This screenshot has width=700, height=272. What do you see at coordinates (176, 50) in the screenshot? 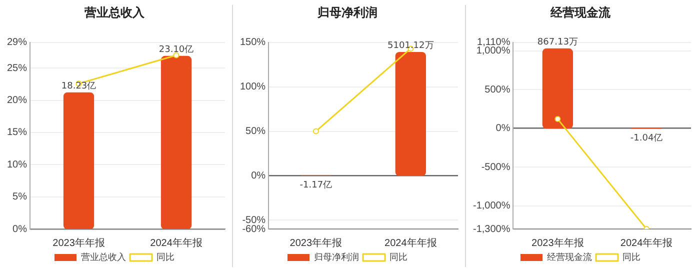
I see `data-label: 23.10亿` at bounding box center [176, 50].